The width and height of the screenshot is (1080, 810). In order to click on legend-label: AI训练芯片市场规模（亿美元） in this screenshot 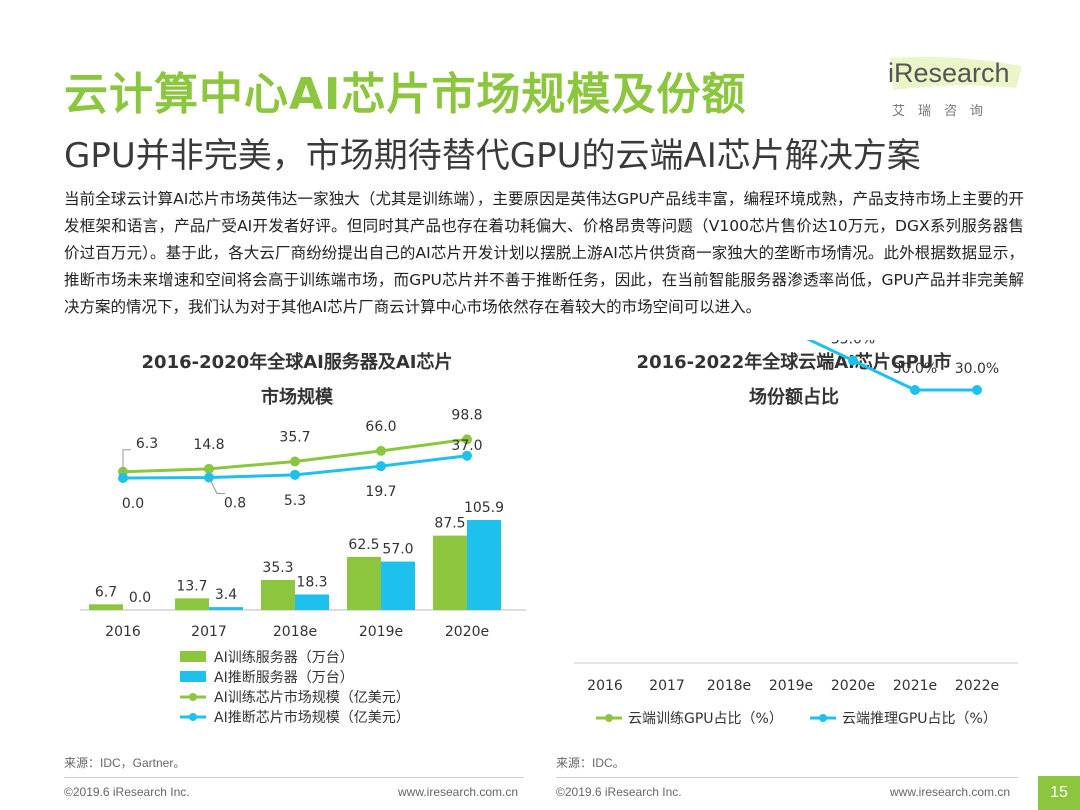, I will do `click(312, 697)`.